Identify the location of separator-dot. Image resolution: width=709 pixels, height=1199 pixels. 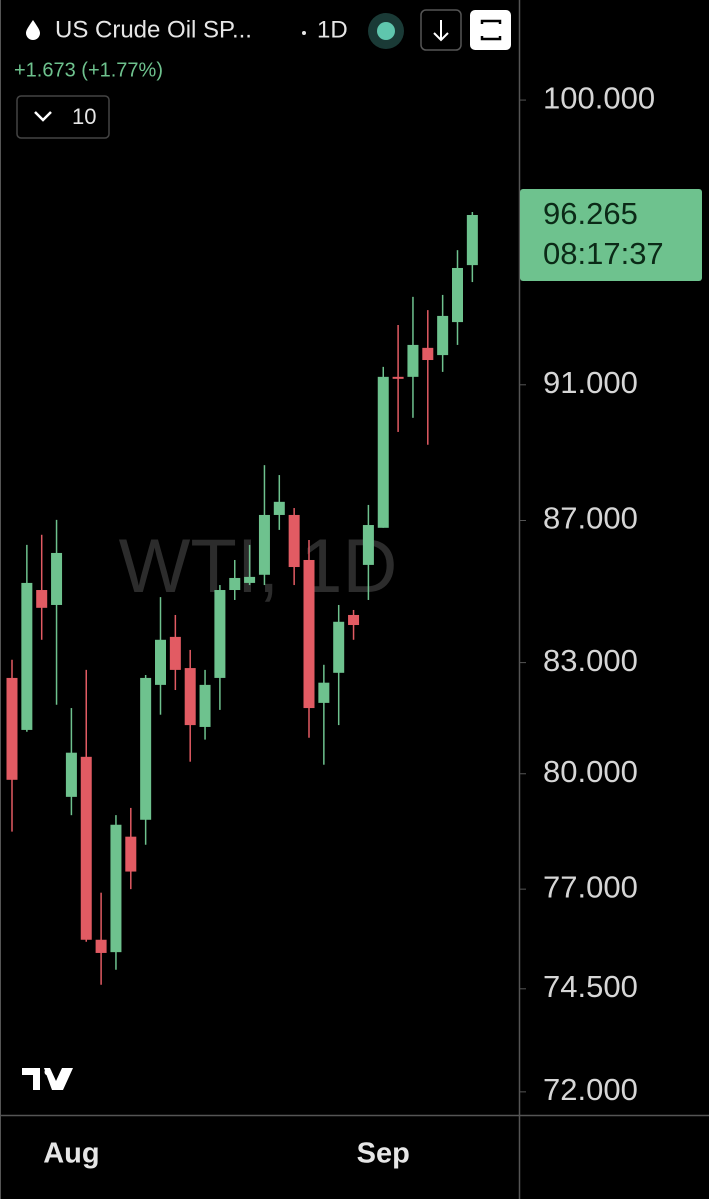
(304, 33).